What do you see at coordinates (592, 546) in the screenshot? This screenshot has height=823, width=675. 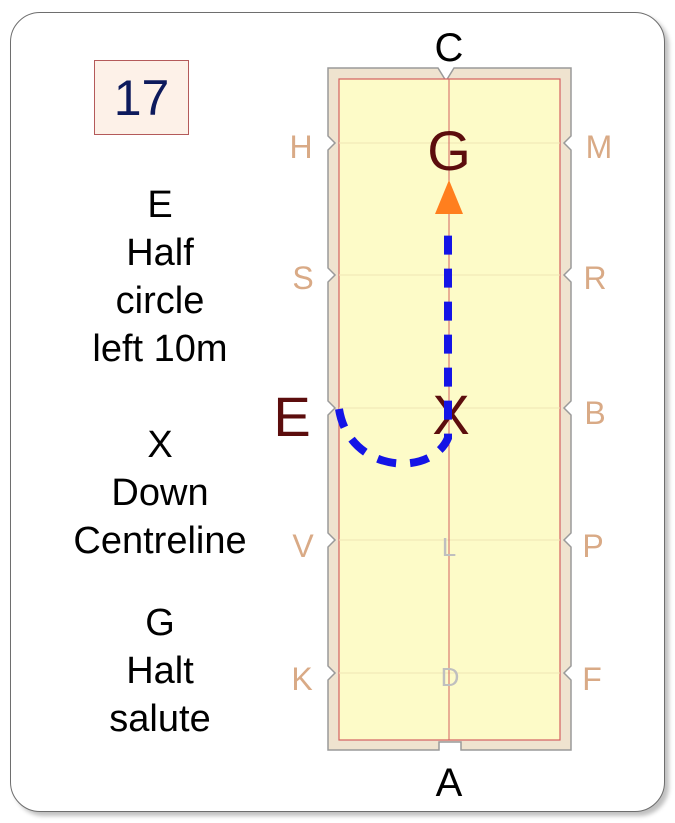 I see `arena-letter-p: P` at bounding box center [592, 546].